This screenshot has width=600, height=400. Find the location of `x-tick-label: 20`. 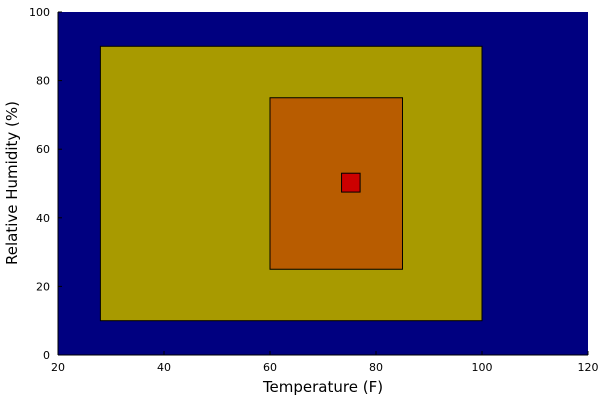

x-tick-label: 20 is located at coordinates (58, 367).